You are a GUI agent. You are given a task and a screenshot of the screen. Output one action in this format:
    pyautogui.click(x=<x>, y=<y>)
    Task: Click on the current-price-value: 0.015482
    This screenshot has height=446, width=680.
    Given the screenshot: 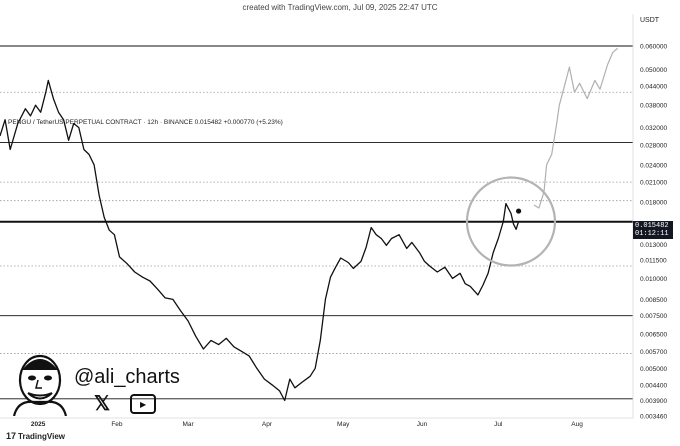 What is the action you would take?
    pyautogui.click(x=652, y=226)
    